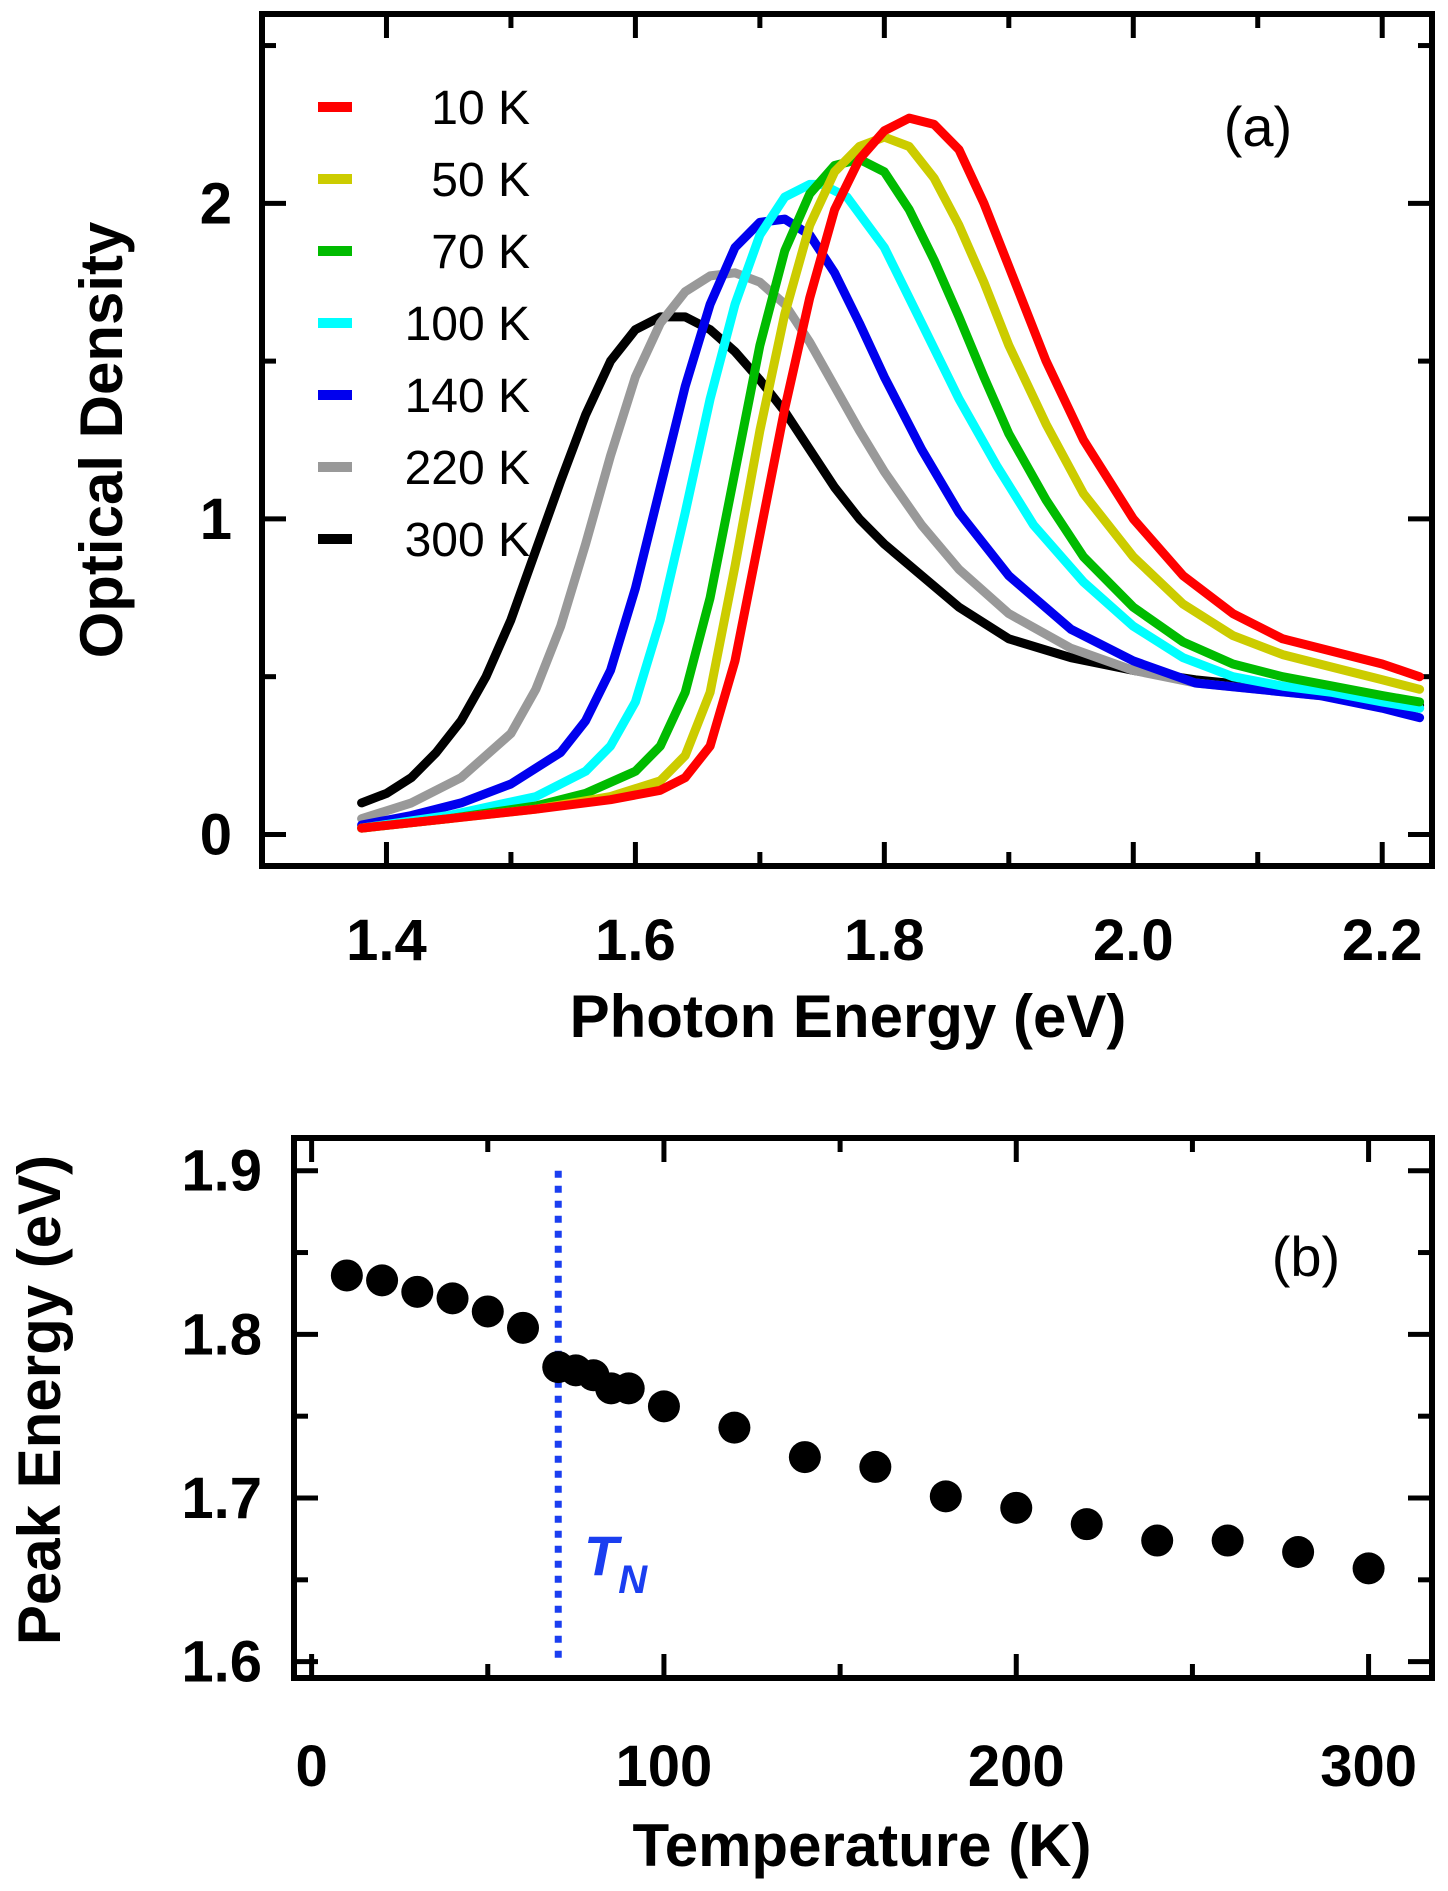  Describe the element at coordinates (221, 1662) in the screenshot. I see `y-tick-label: 1.6` at that location.